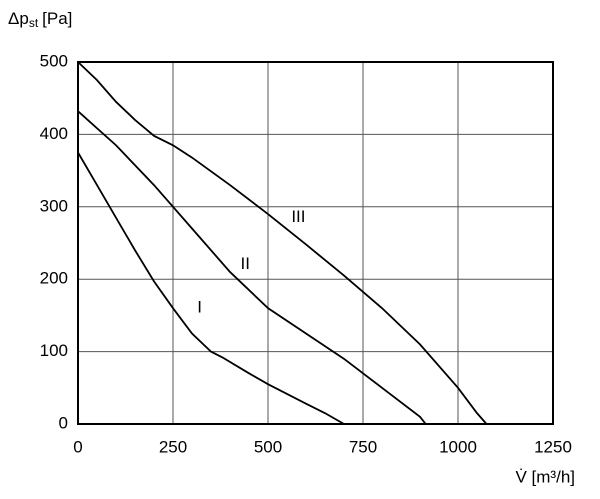  I want to click on x-tick-label: 0, so click(77, 446).